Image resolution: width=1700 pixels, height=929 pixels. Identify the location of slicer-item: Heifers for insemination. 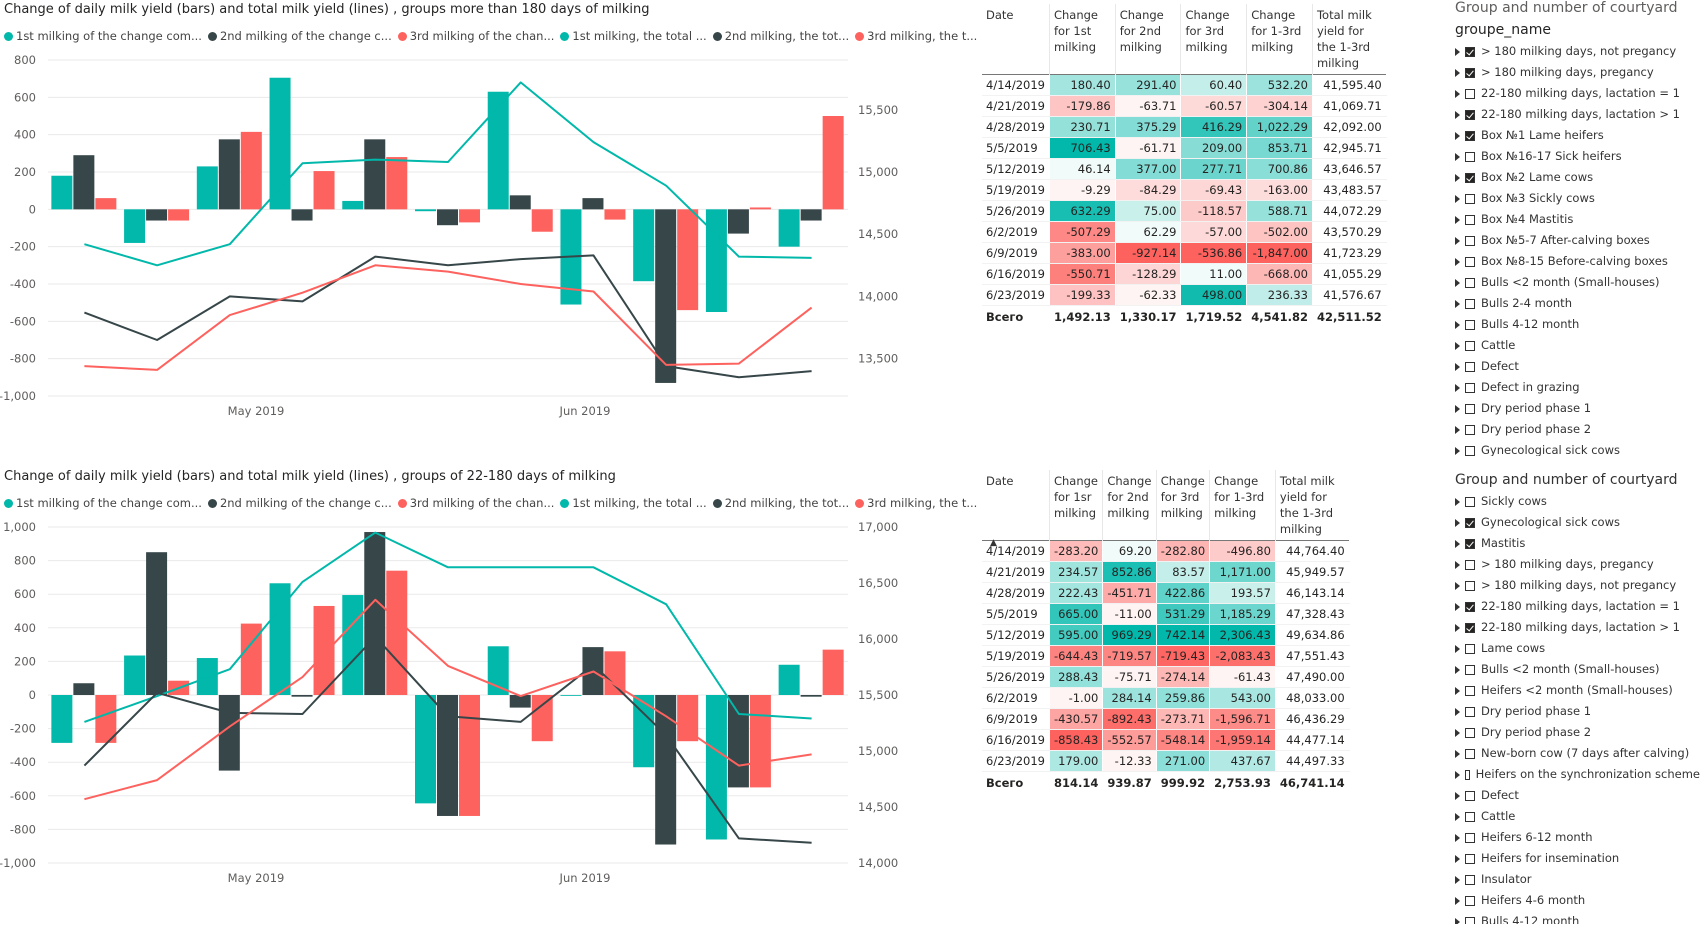
(1577, 858).